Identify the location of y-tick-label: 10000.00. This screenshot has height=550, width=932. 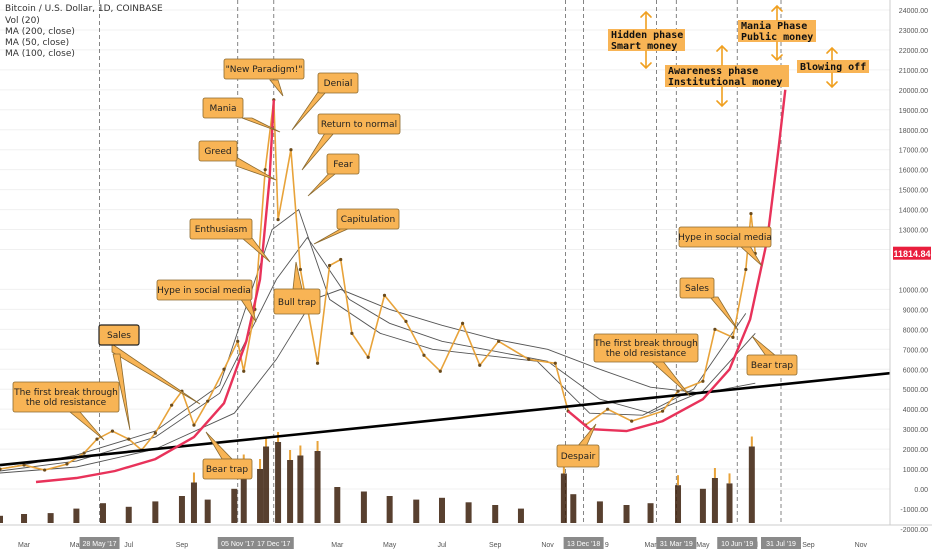
(913, 290).